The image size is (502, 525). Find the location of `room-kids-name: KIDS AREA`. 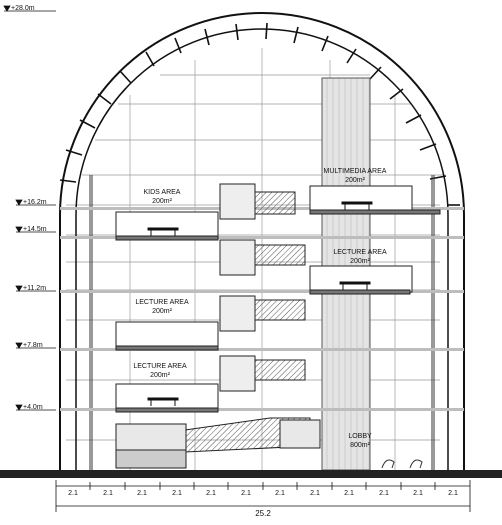

room-kids-name: KIDS AREA is located at coordinates (162, 192).